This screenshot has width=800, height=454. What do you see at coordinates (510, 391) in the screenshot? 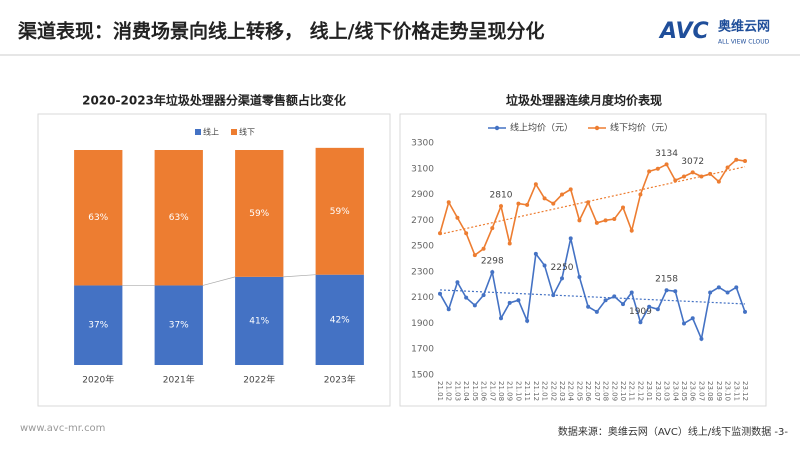
I see `x-tick-label: 21.09` at bounding box center [510, 391].